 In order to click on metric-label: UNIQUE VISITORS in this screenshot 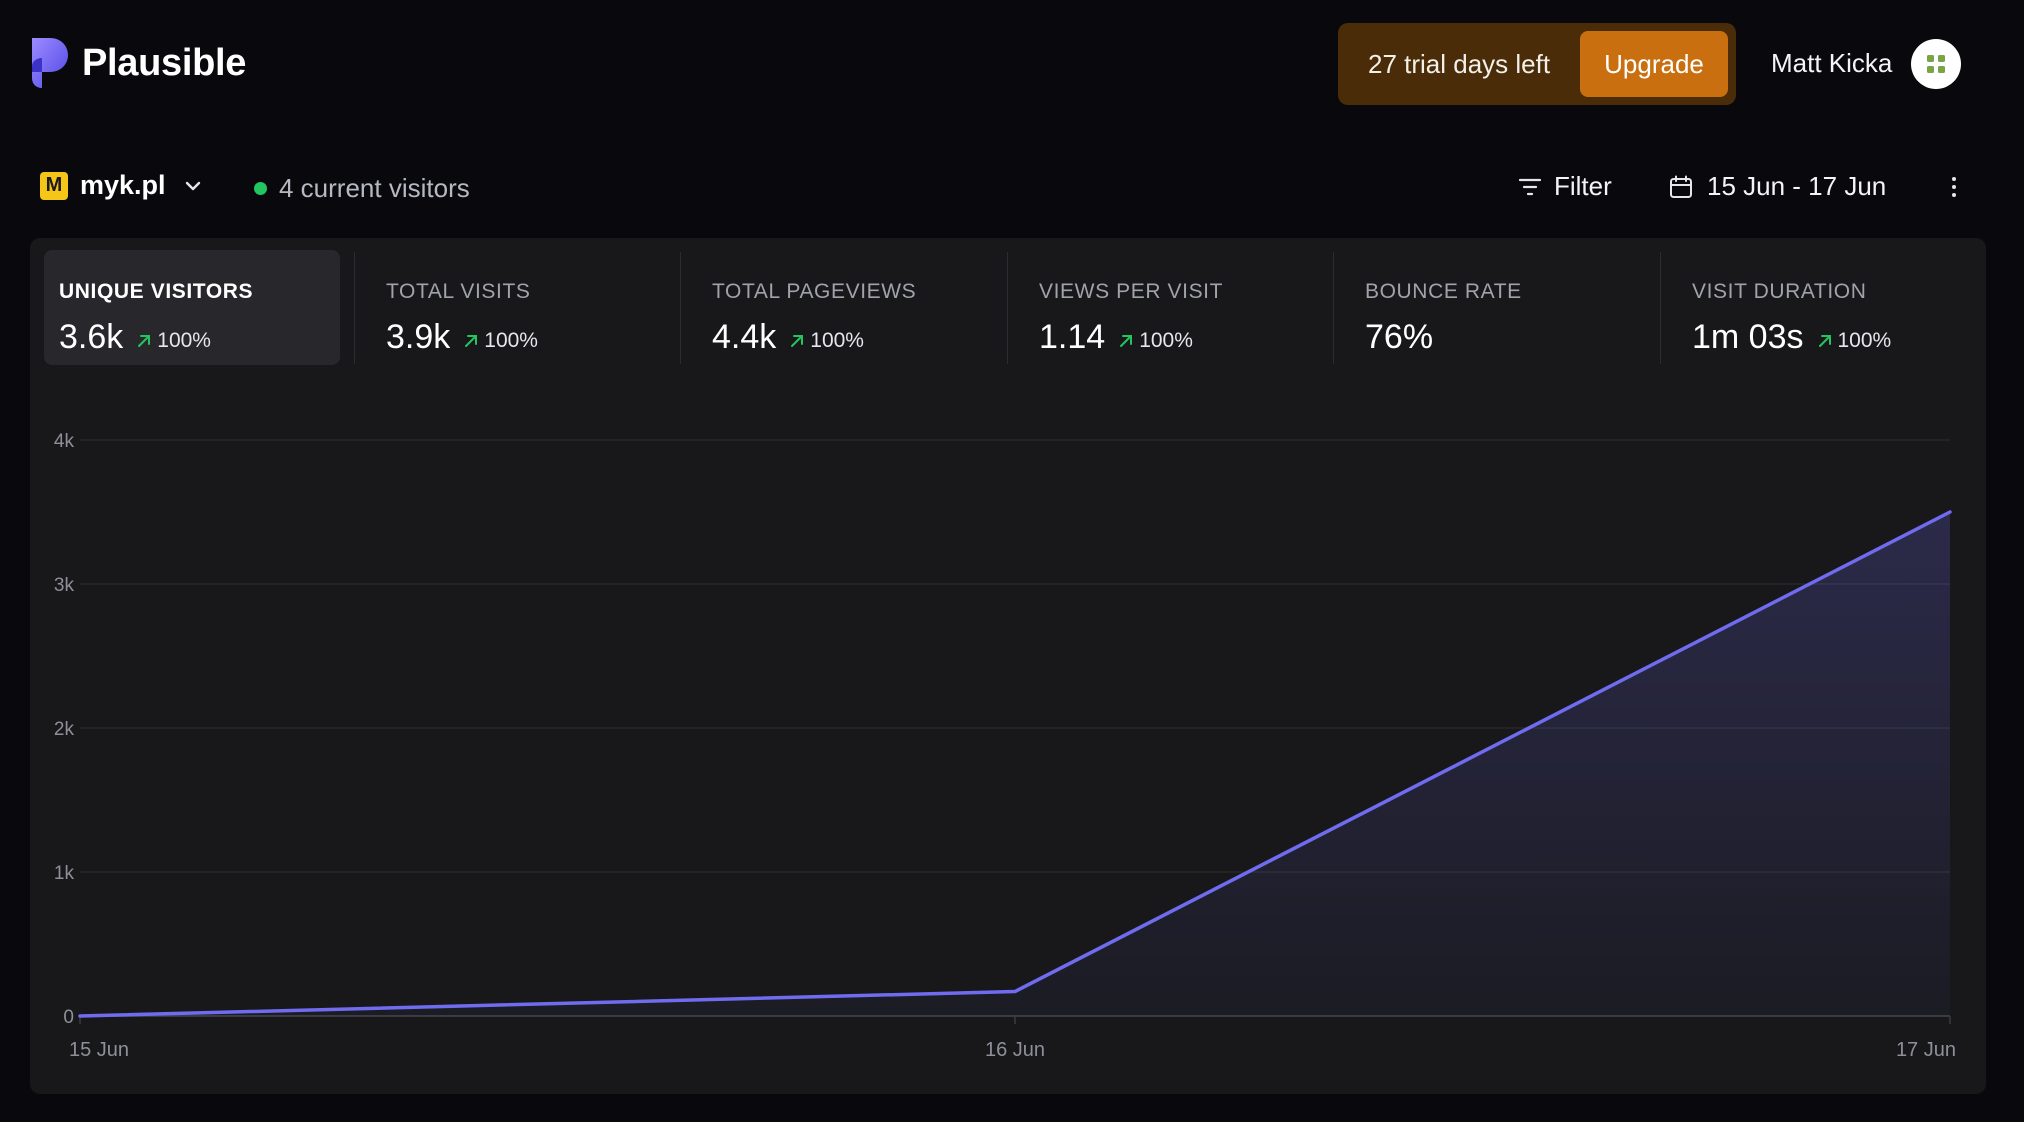, I will do `click(156, 291)`.